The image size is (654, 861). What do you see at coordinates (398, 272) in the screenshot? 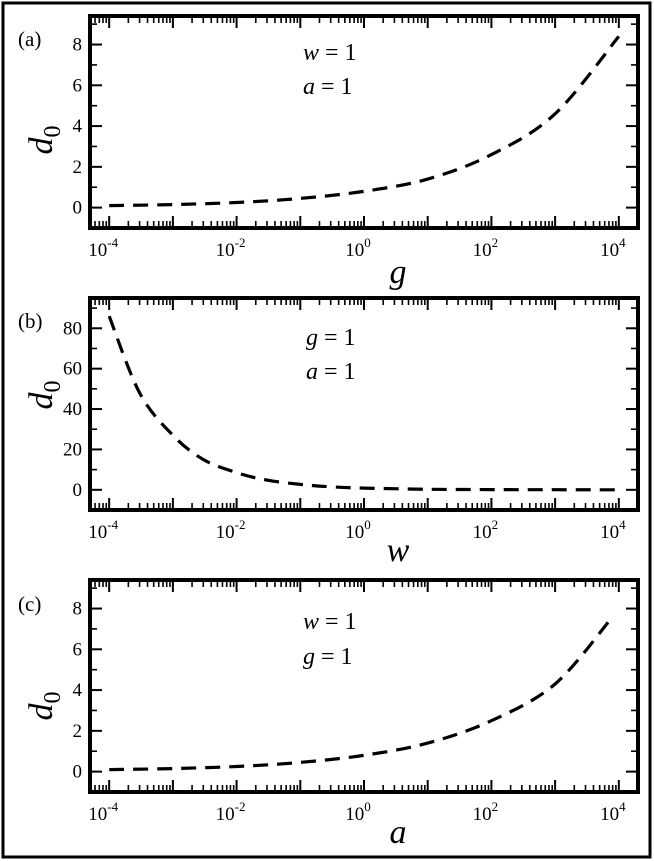
I see `x-axis-label: g` at bounding box center [398, 272].